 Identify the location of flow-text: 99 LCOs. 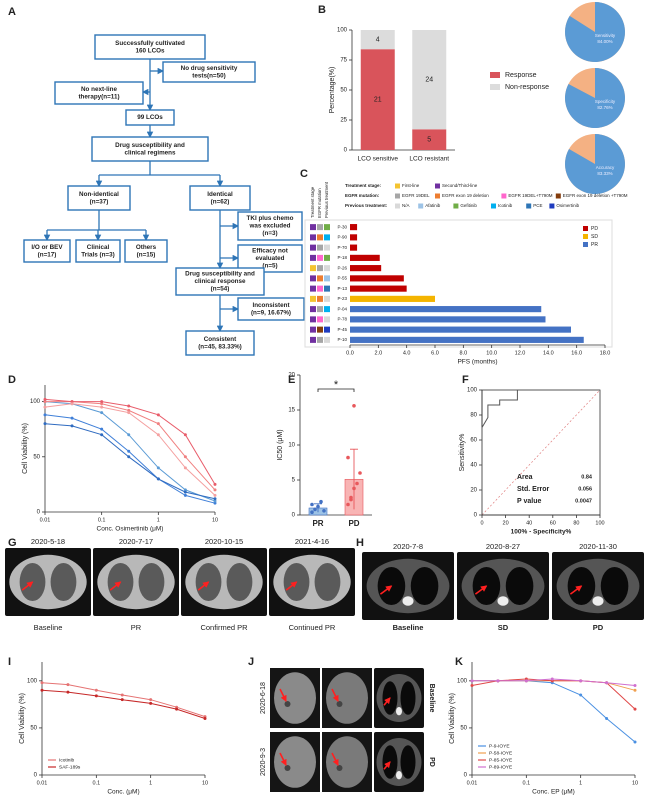
(150, 117).